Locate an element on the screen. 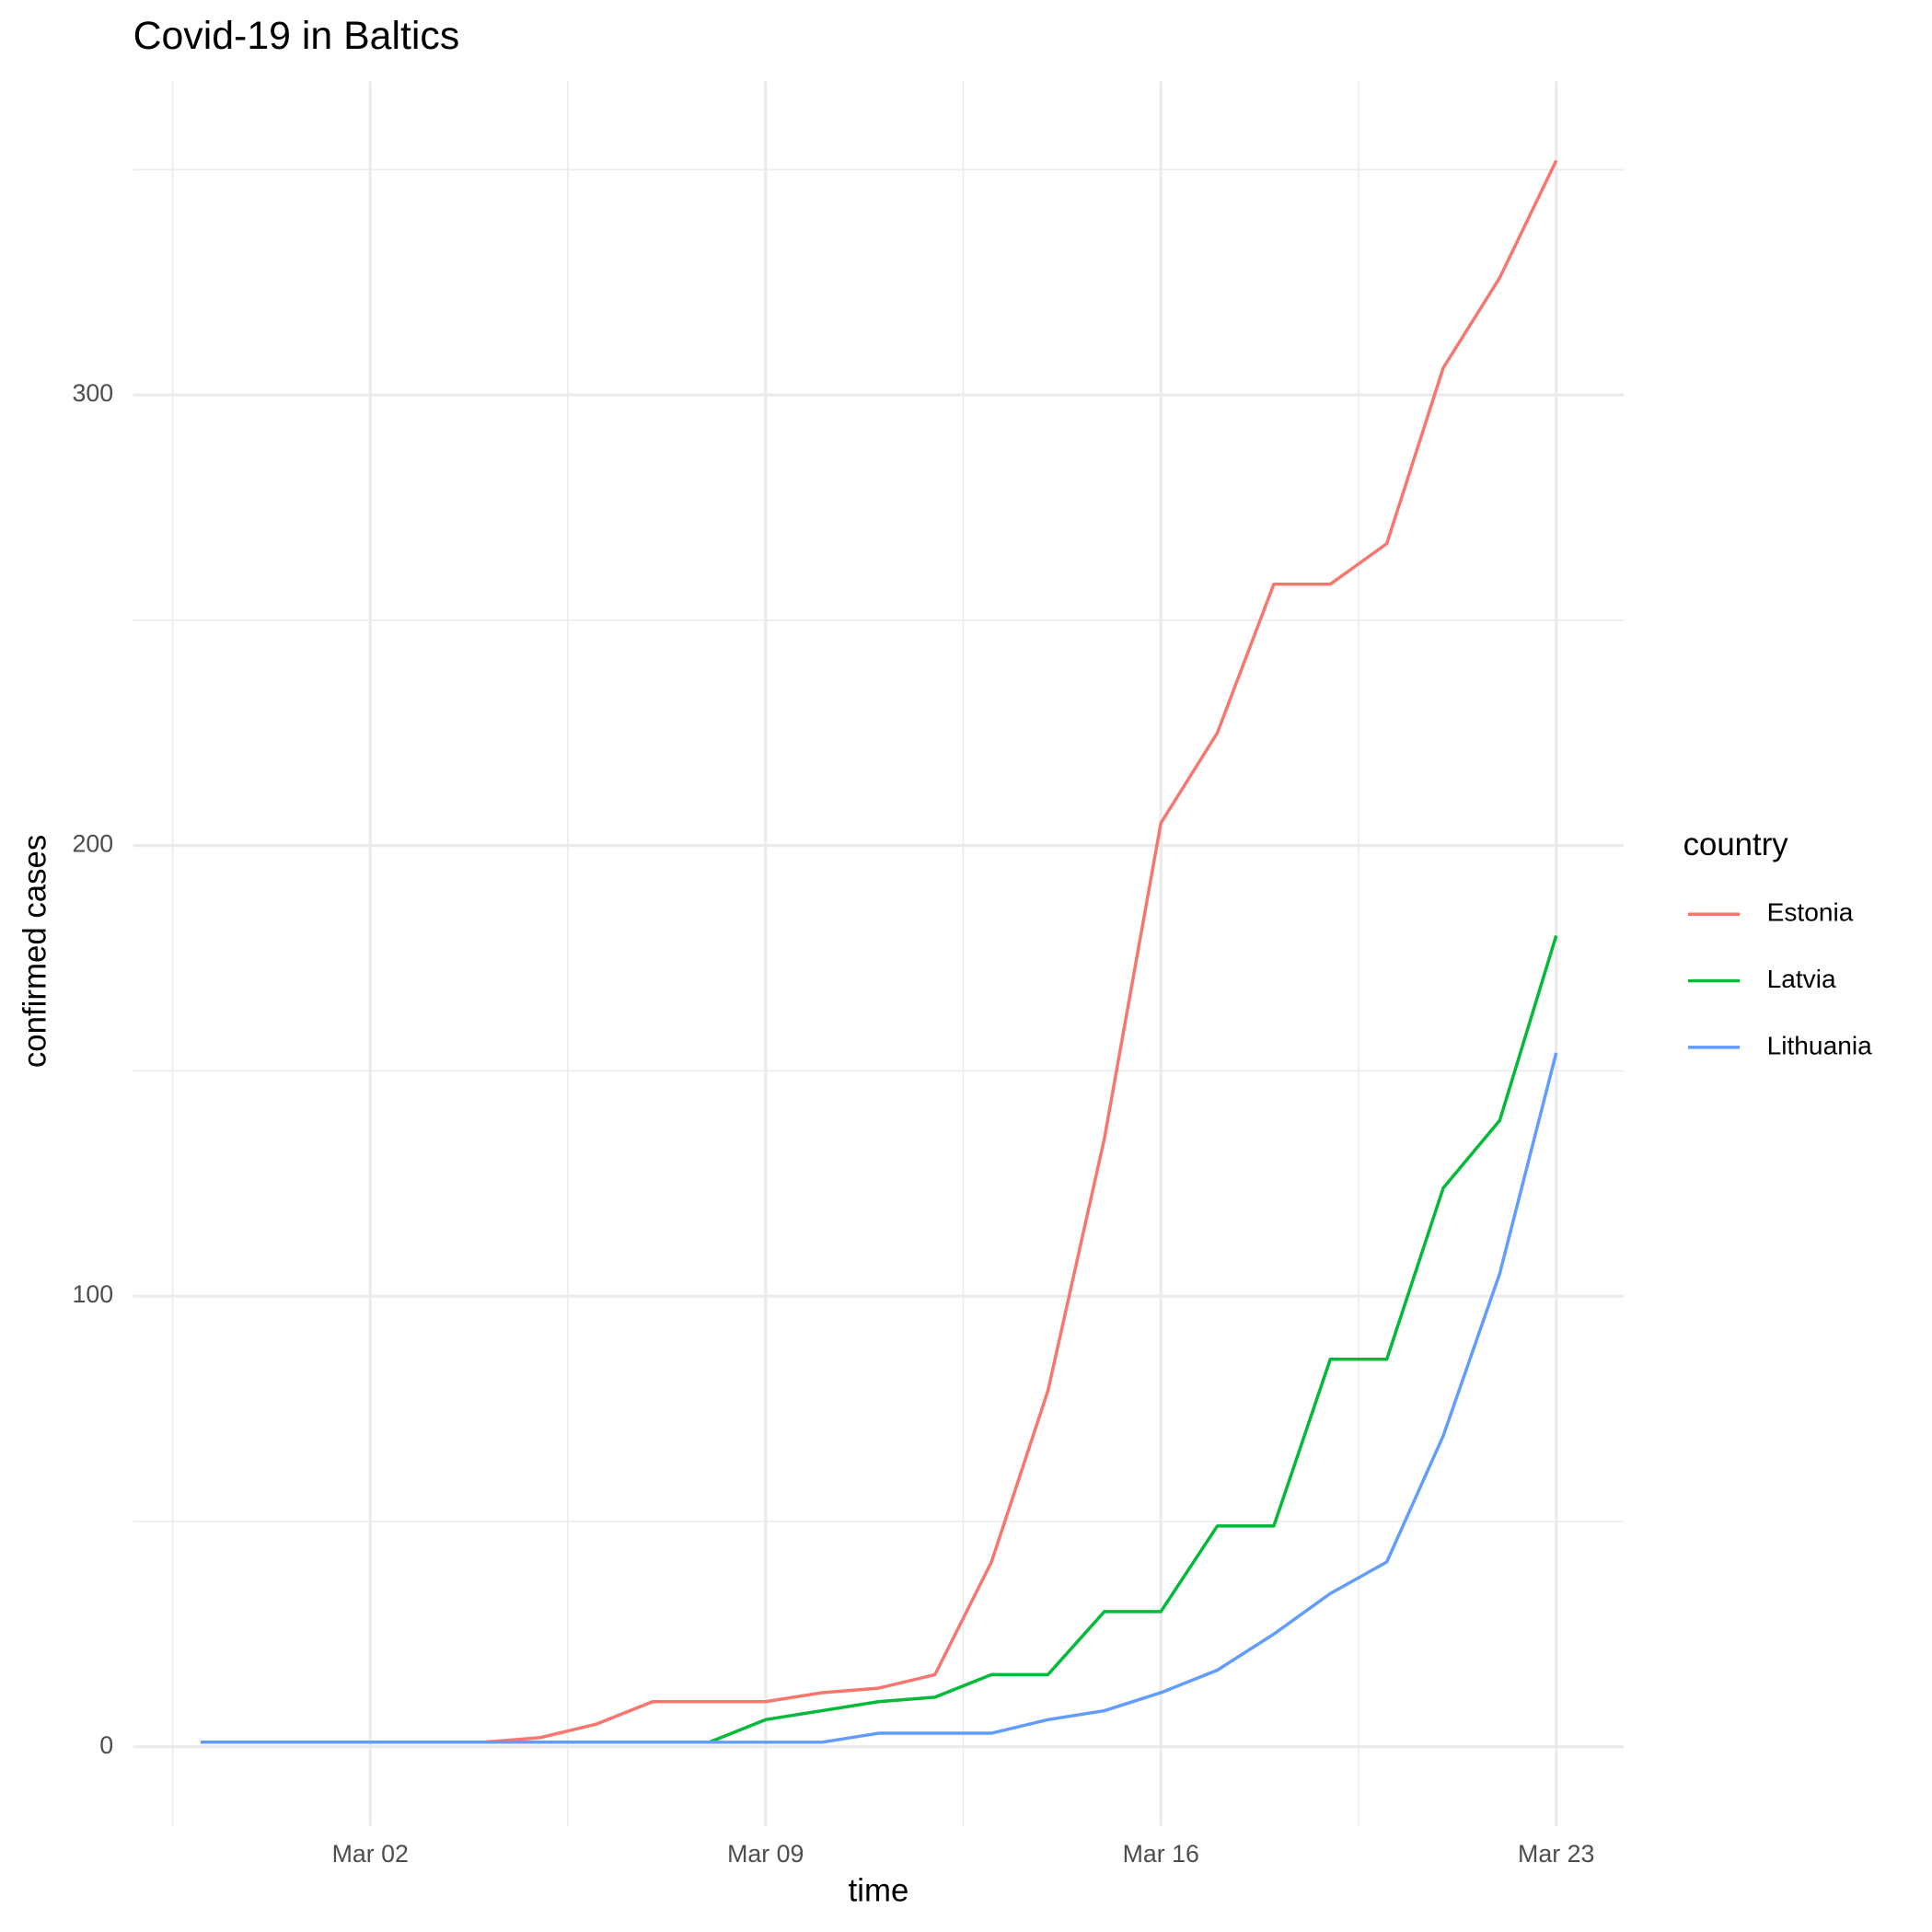 This screenshot has height=1932, width=1932. x-tick-label: Mar 09 is located at coordinates (765, 1854).